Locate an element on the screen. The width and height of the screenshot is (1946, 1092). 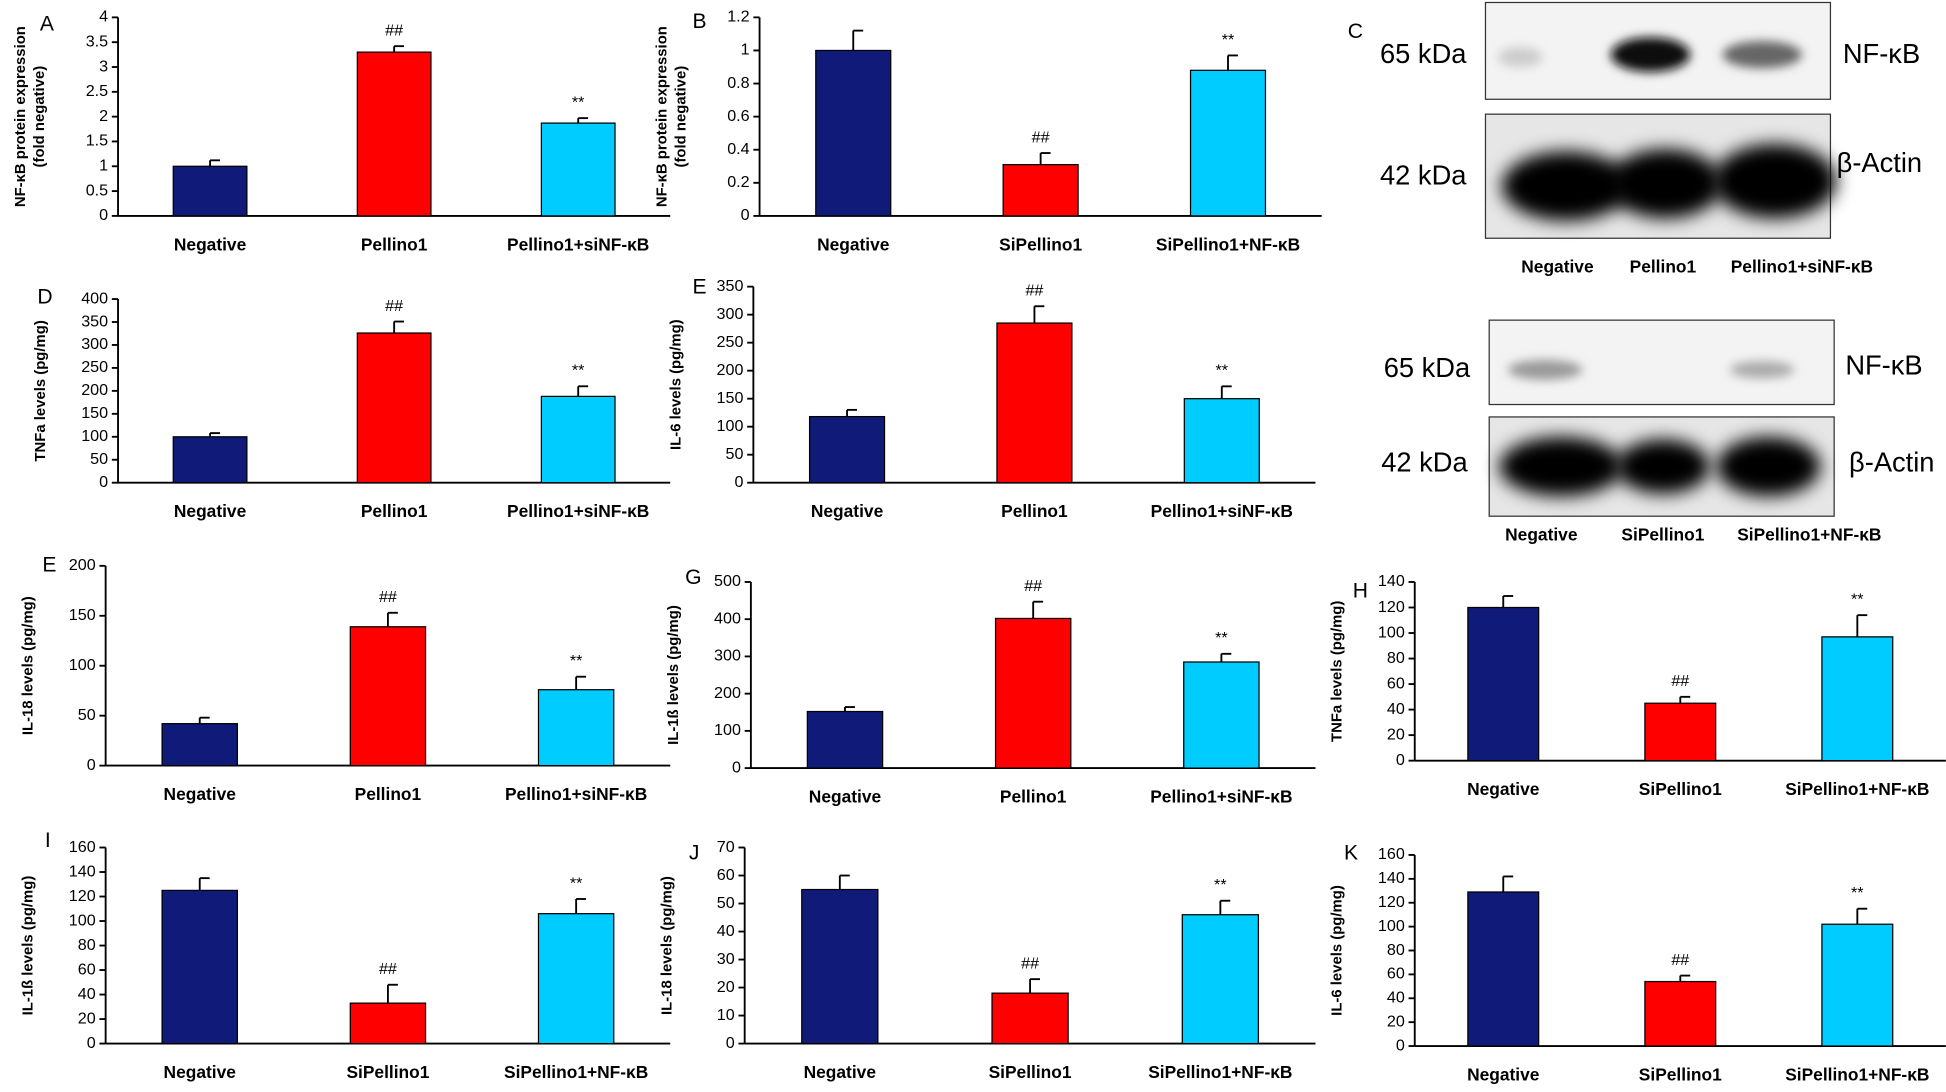
panel-label: C is located at coordinates (1355, 31).